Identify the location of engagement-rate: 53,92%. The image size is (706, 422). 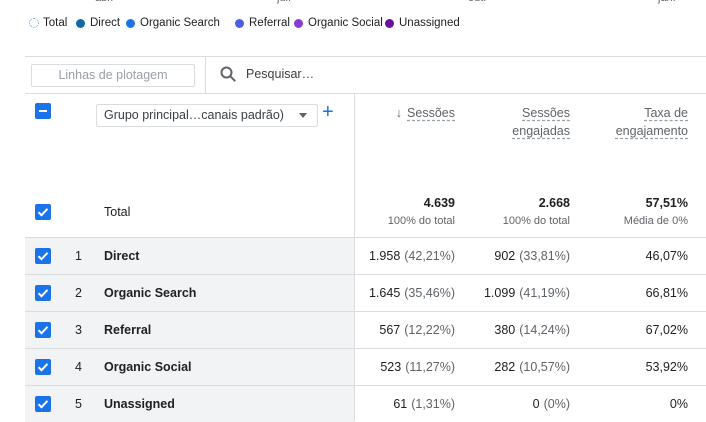
(666, 367).